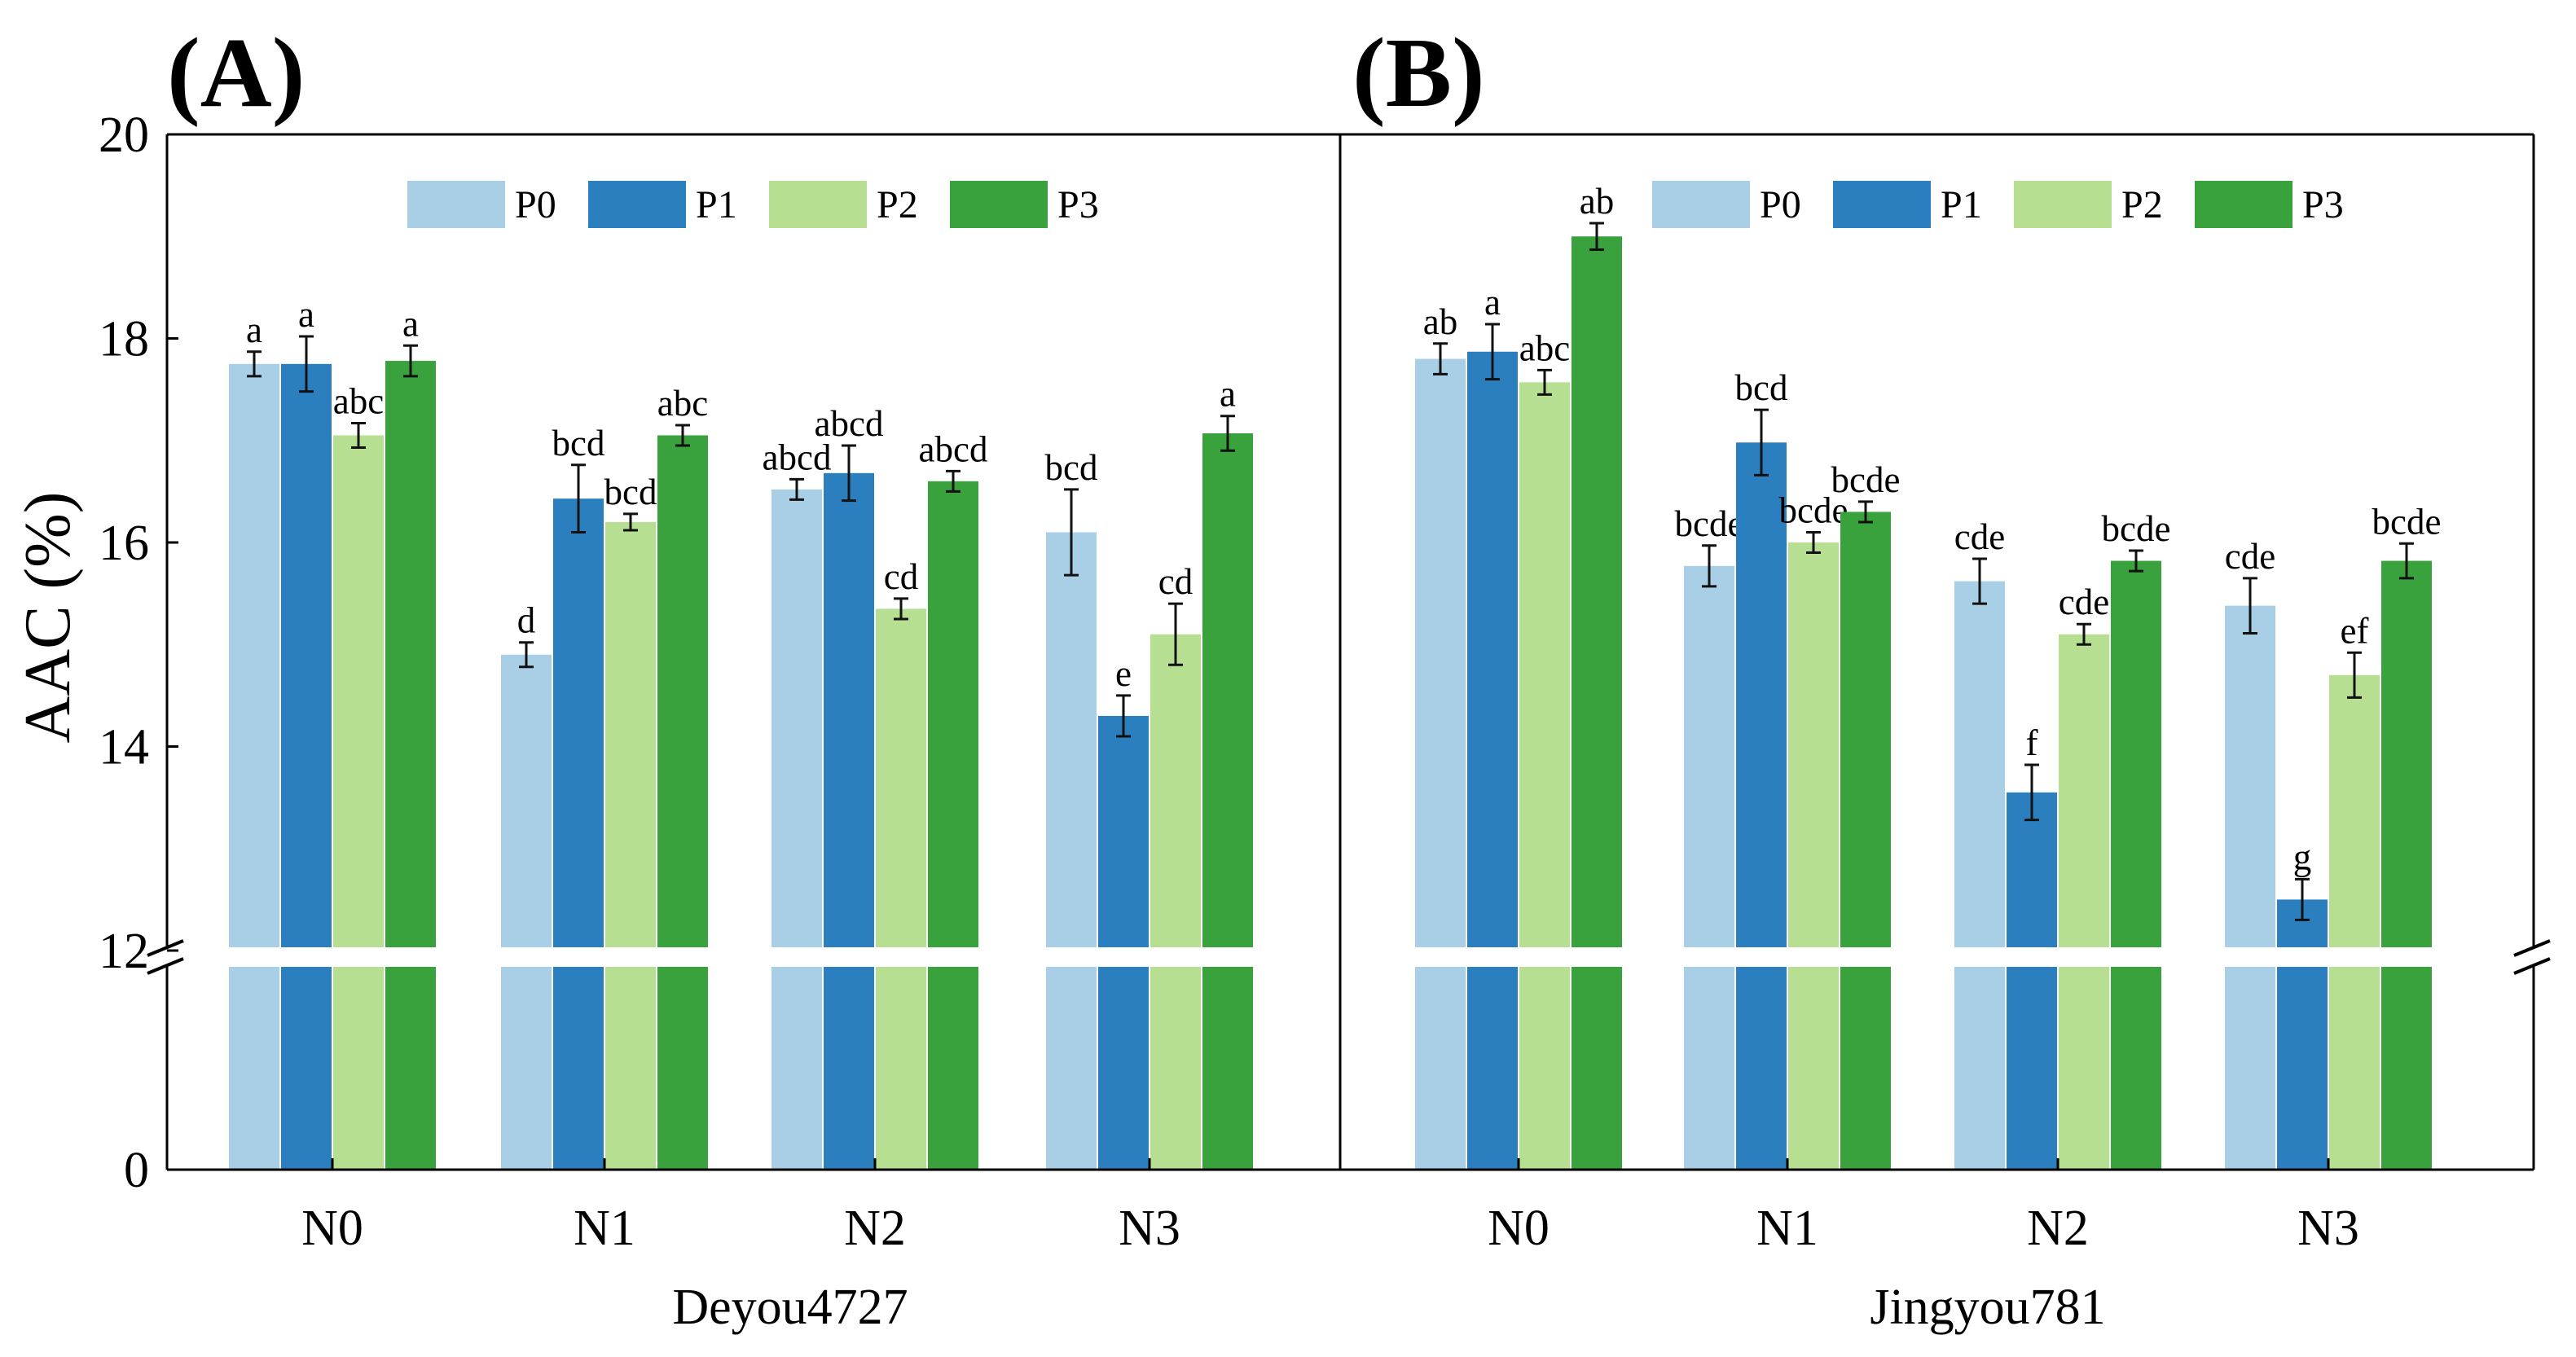  I want to click on x-tick-label-p1-n2: N2, so click(2058, 1228).